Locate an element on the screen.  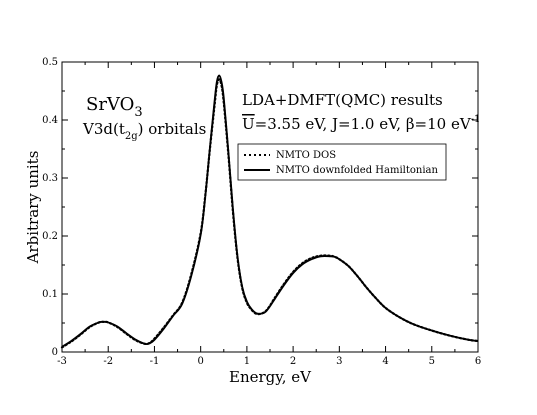
params-annotation: U=3.55 eV, J=1.0 eV, β=10 eV-1 is located at coordinates (361, 123).